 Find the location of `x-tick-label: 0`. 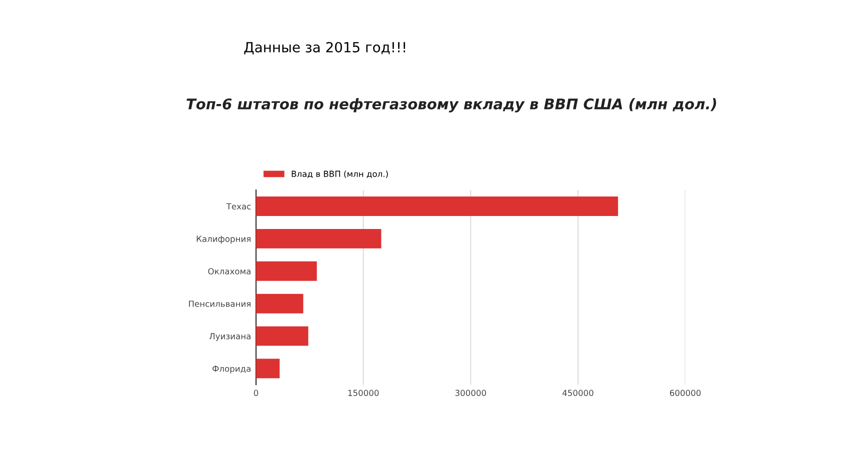

x-tick-label: 0 is located at coordinates (256, 393).